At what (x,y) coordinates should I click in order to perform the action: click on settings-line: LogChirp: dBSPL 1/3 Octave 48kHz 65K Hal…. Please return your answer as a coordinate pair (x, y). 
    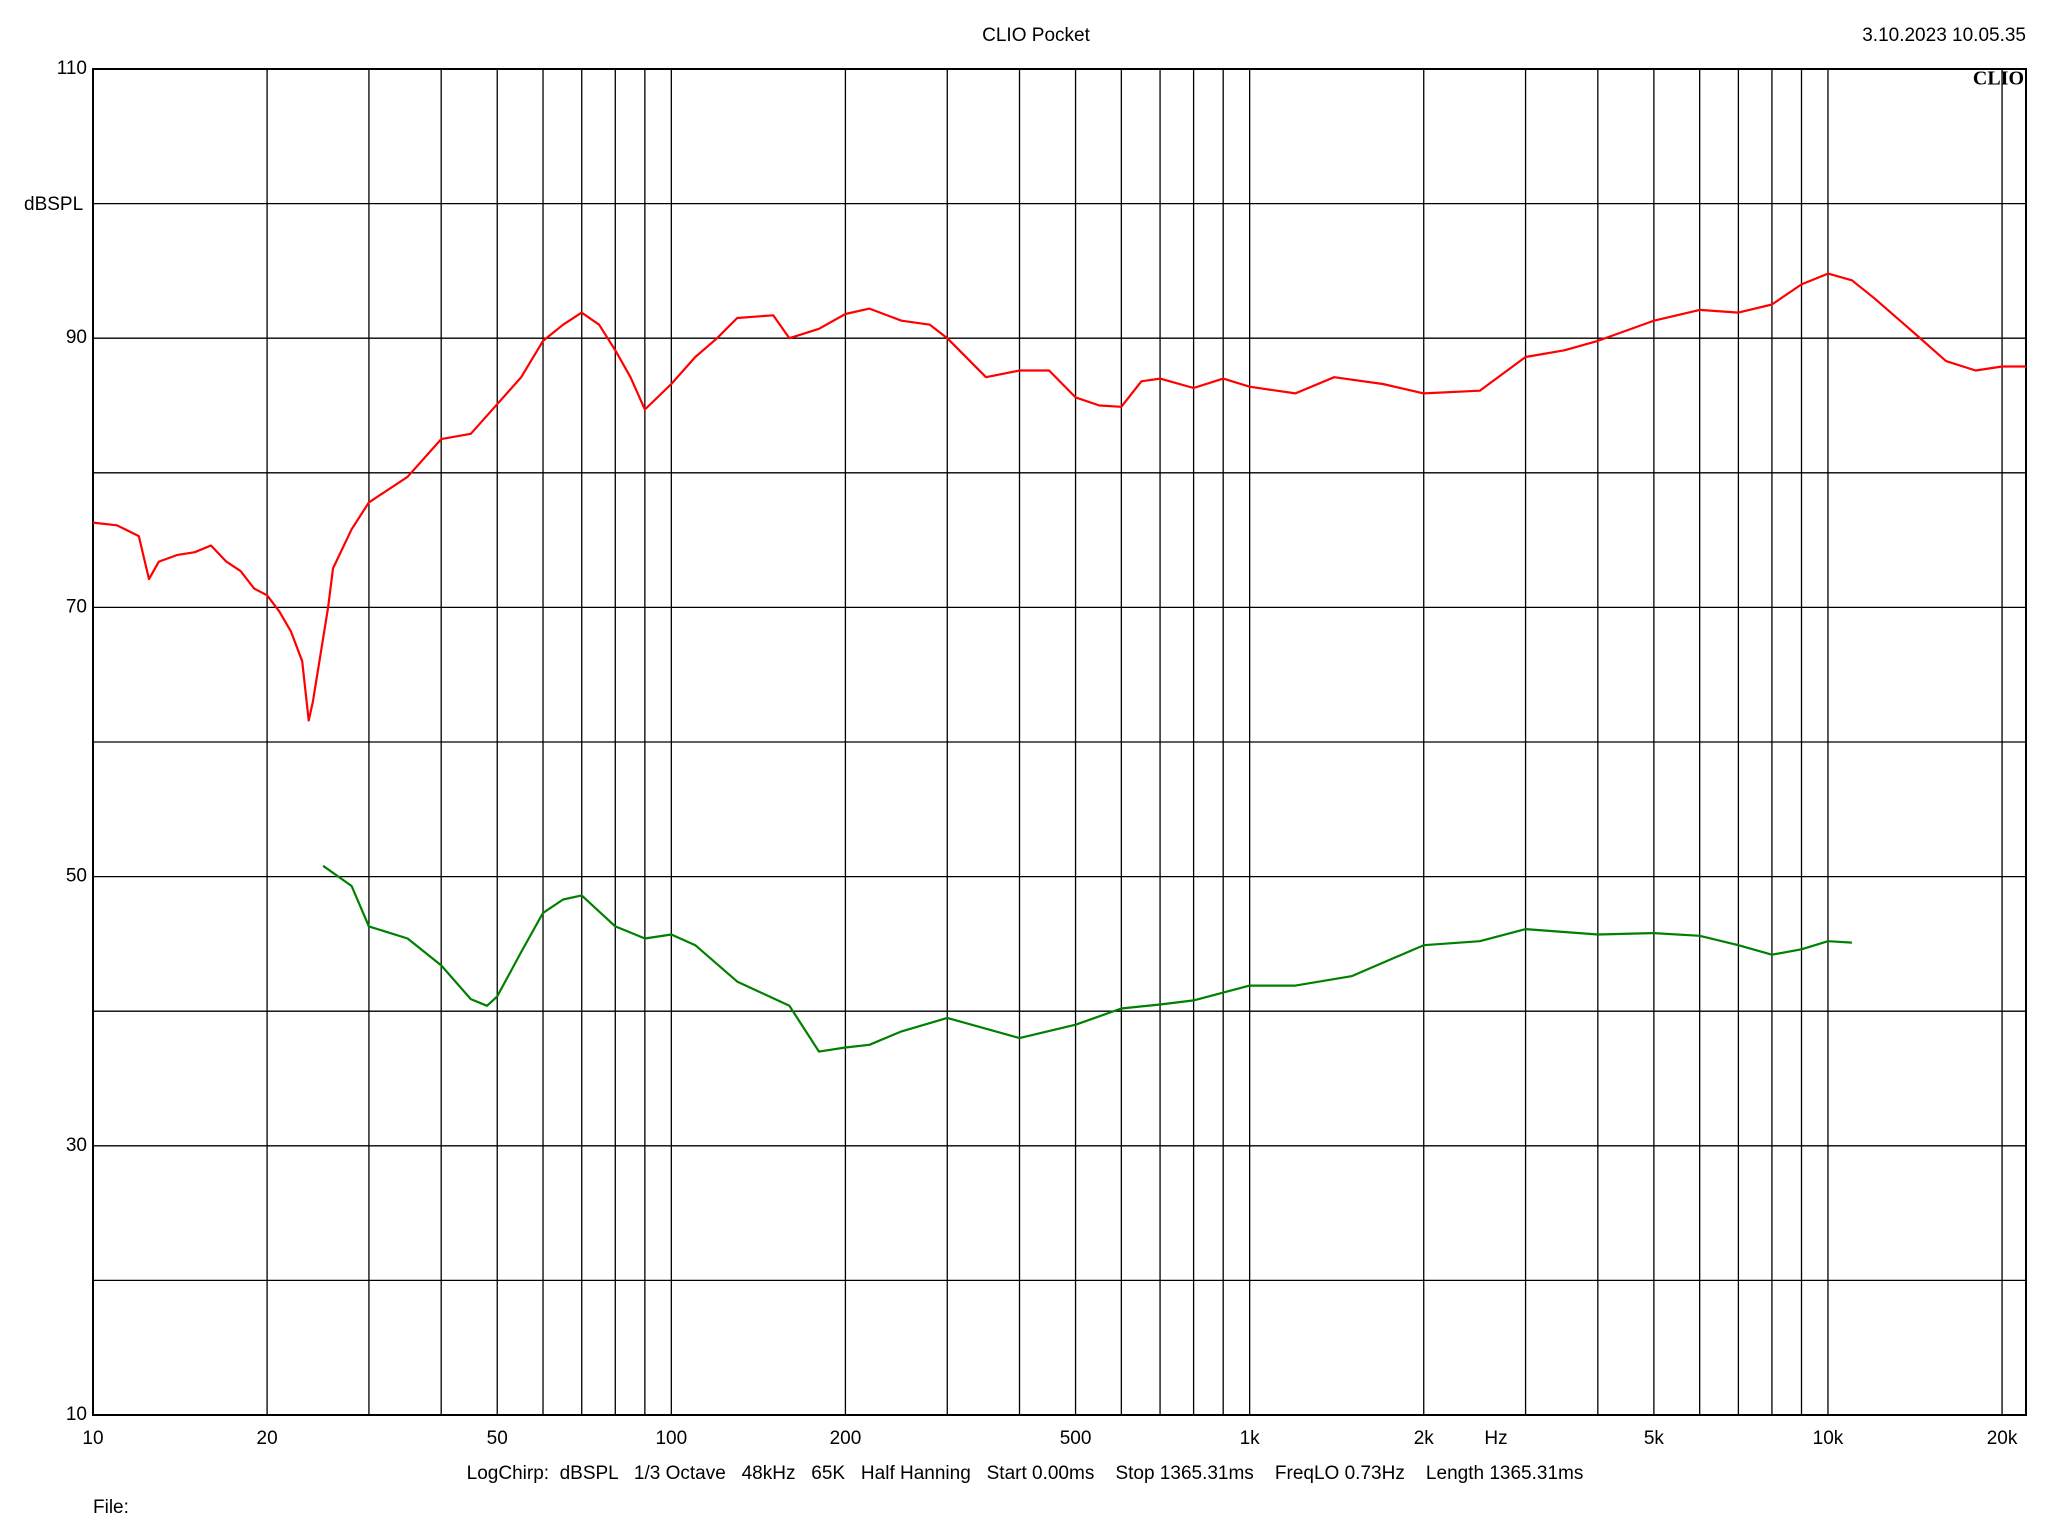
    Looking at the image, I should click on (1025, 1473).